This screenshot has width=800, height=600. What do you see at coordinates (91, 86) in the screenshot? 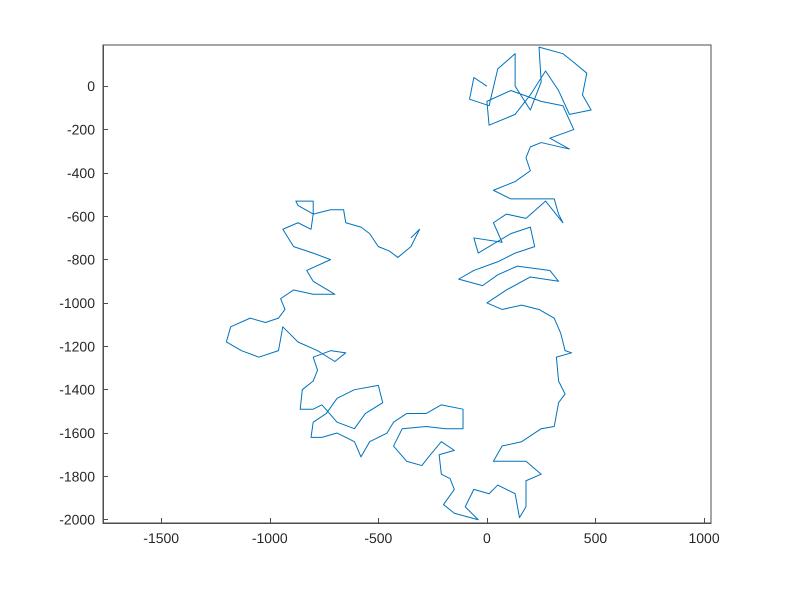
I see `y-tick-label: 0` at bounding box center [91, 86].